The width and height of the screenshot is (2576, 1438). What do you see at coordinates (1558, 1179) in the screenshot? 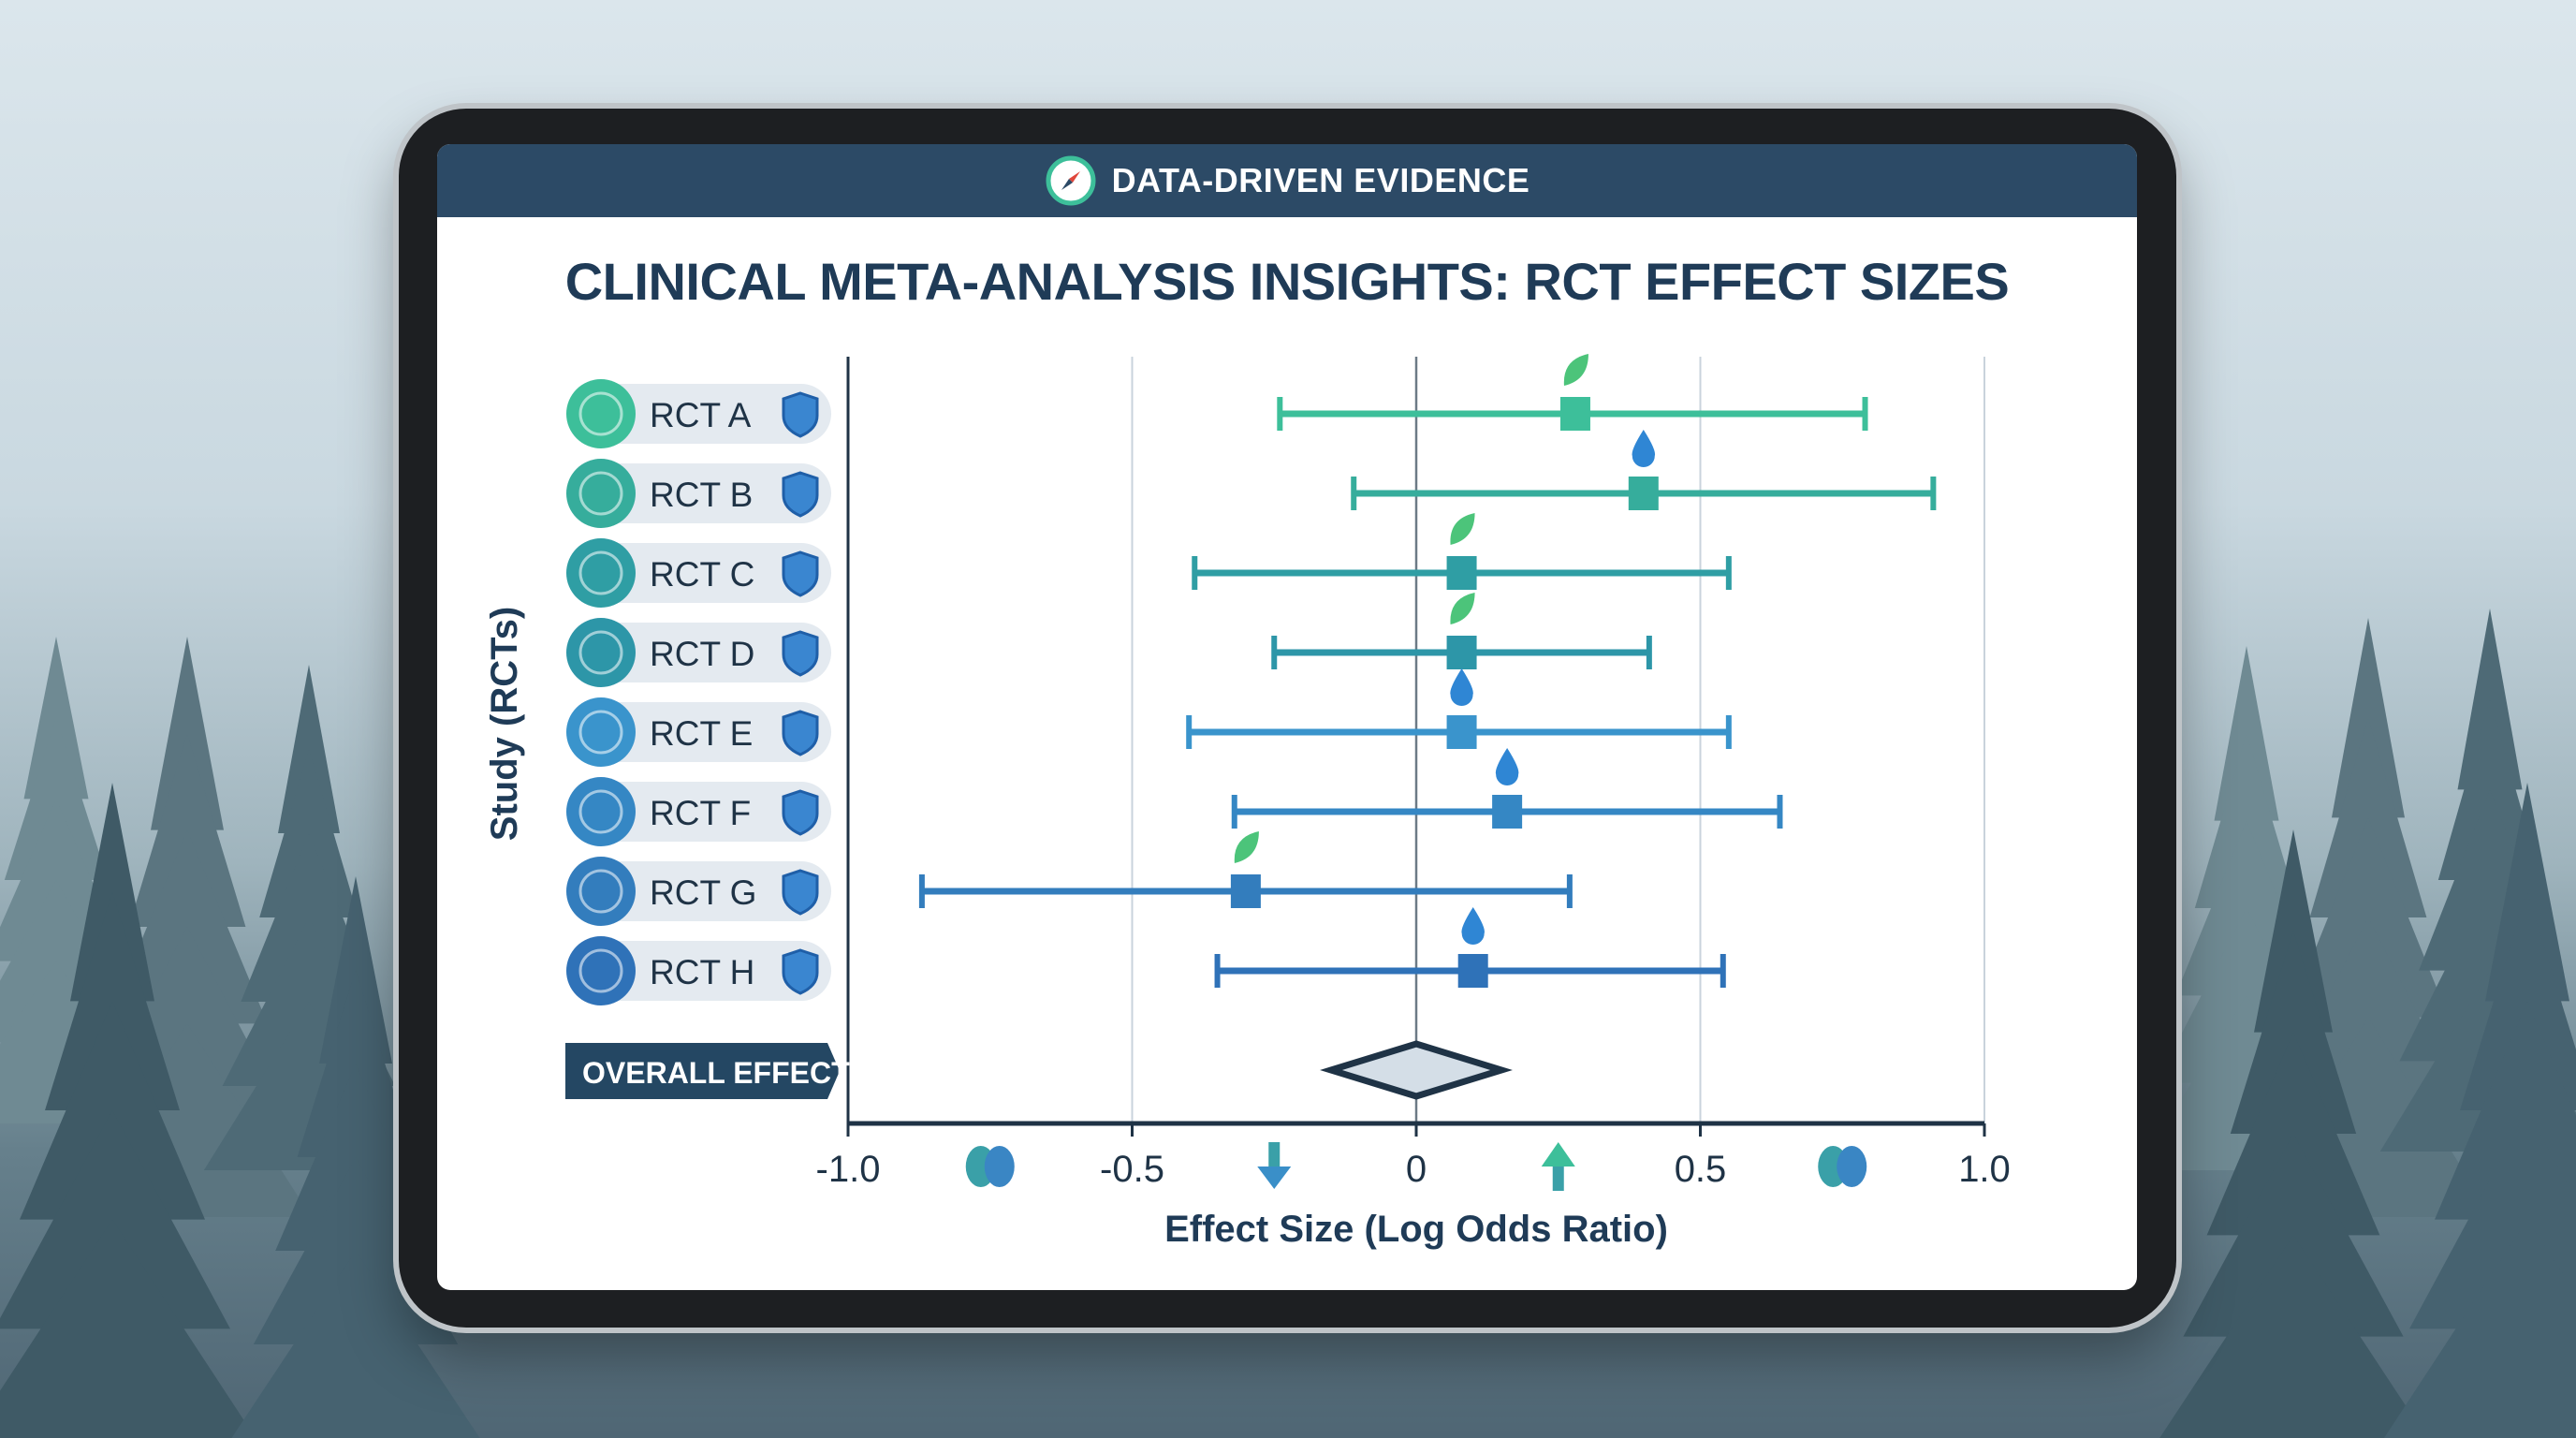
I see `arrow-shaft` at bounding box center [1558, 1179].